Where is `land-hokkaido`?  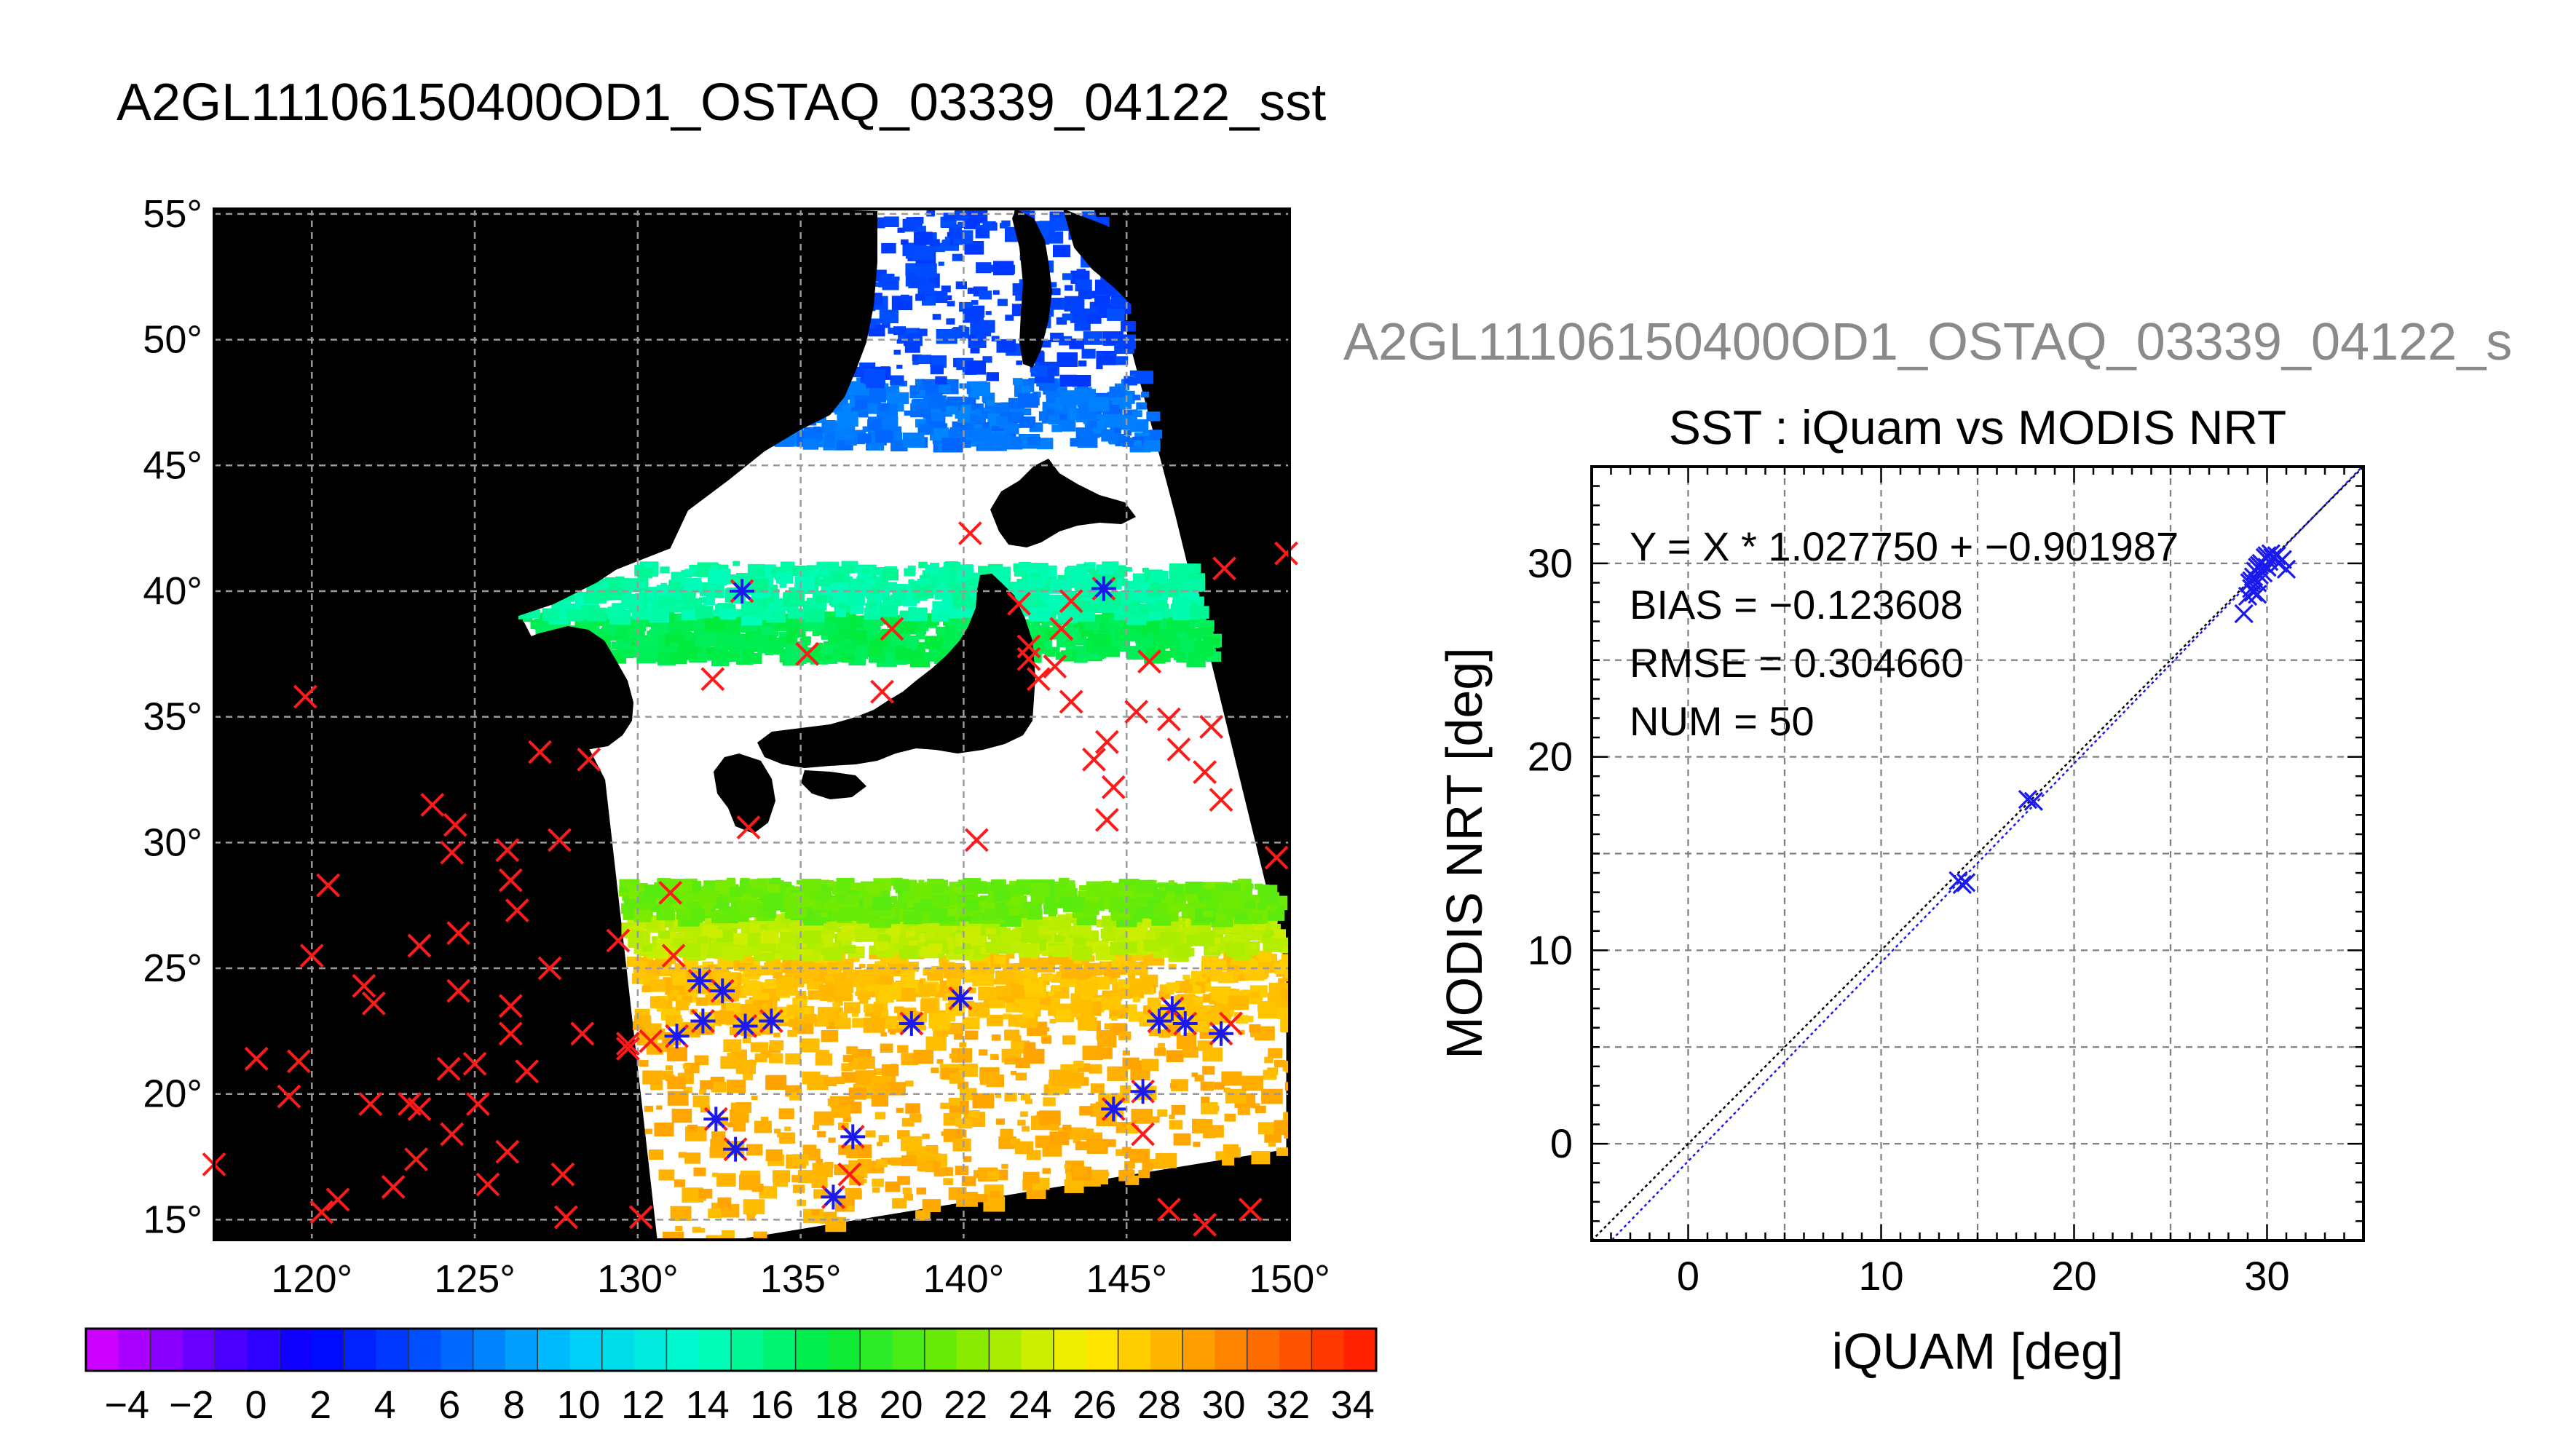
land-hokkaido is located at coordinates (1063, 503).